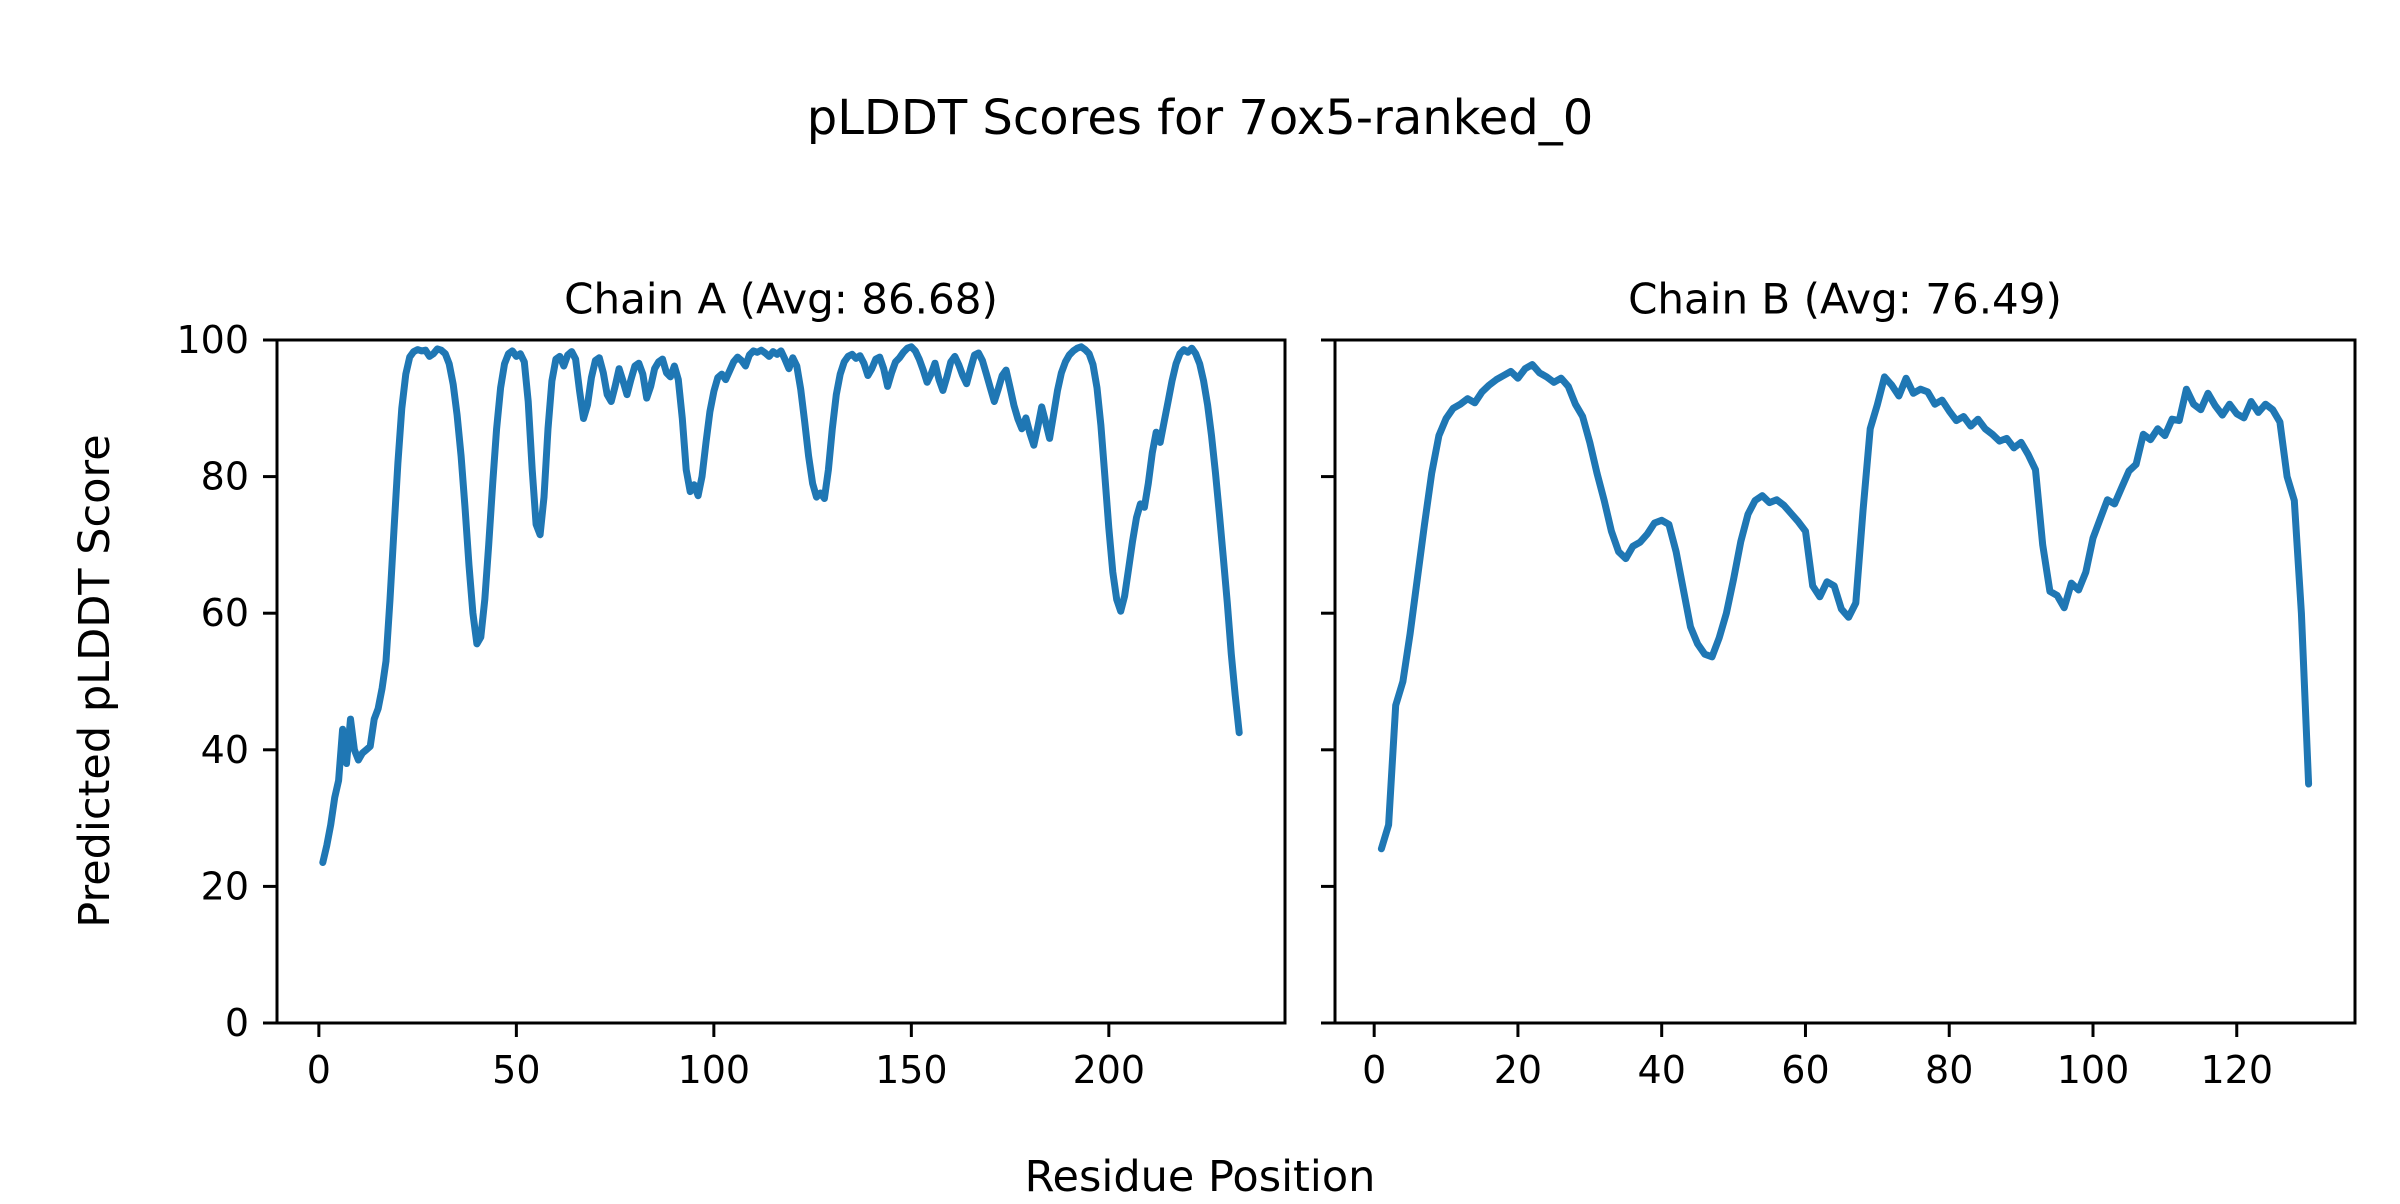 The height and width of the screenshot is (1204, 2400). Describe the element at coordinates (1109, 1070) in the screenshot. I see `chain-a-x-tick-label: 200` at that location.